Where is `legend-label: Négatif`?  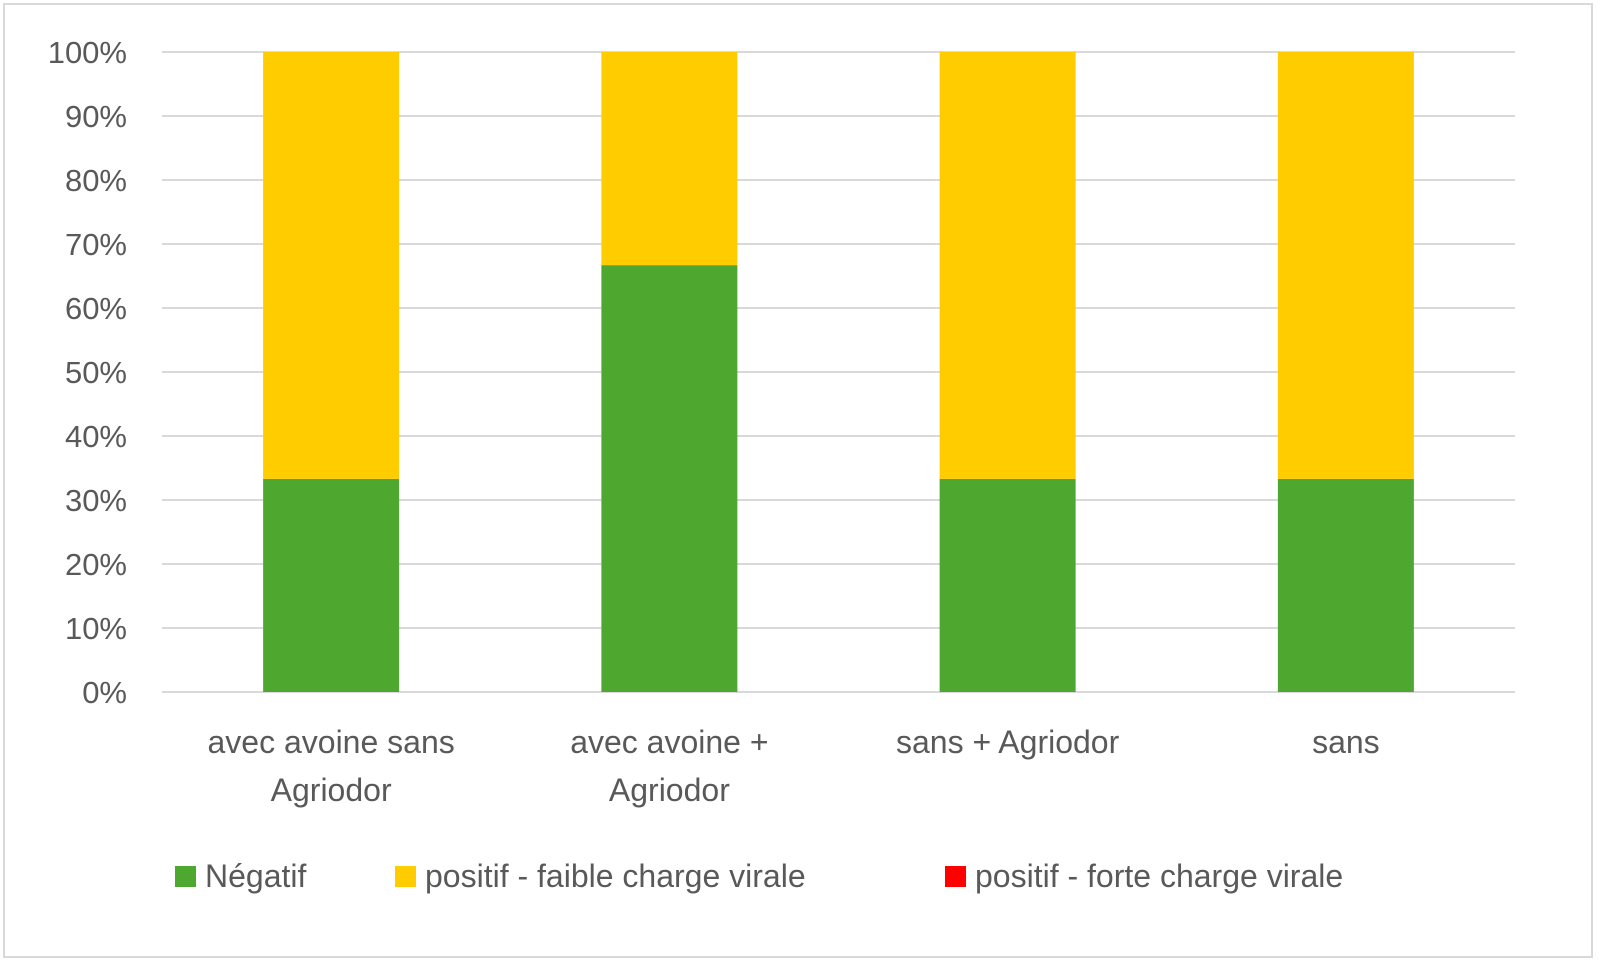
legend-label: Négatif is located at coordinates (256, 876).